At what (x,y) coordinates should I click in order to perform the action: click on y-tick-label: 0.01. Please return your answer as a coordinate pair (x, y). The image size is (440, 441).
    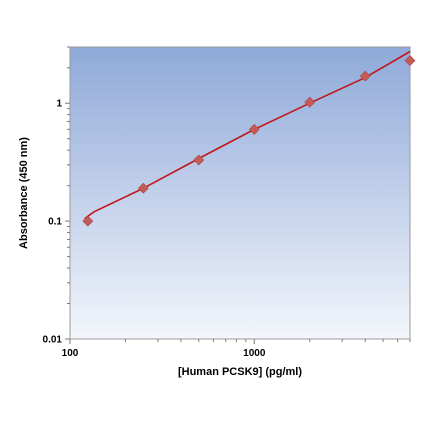
    Looking at the image, I should click on (53, 340).